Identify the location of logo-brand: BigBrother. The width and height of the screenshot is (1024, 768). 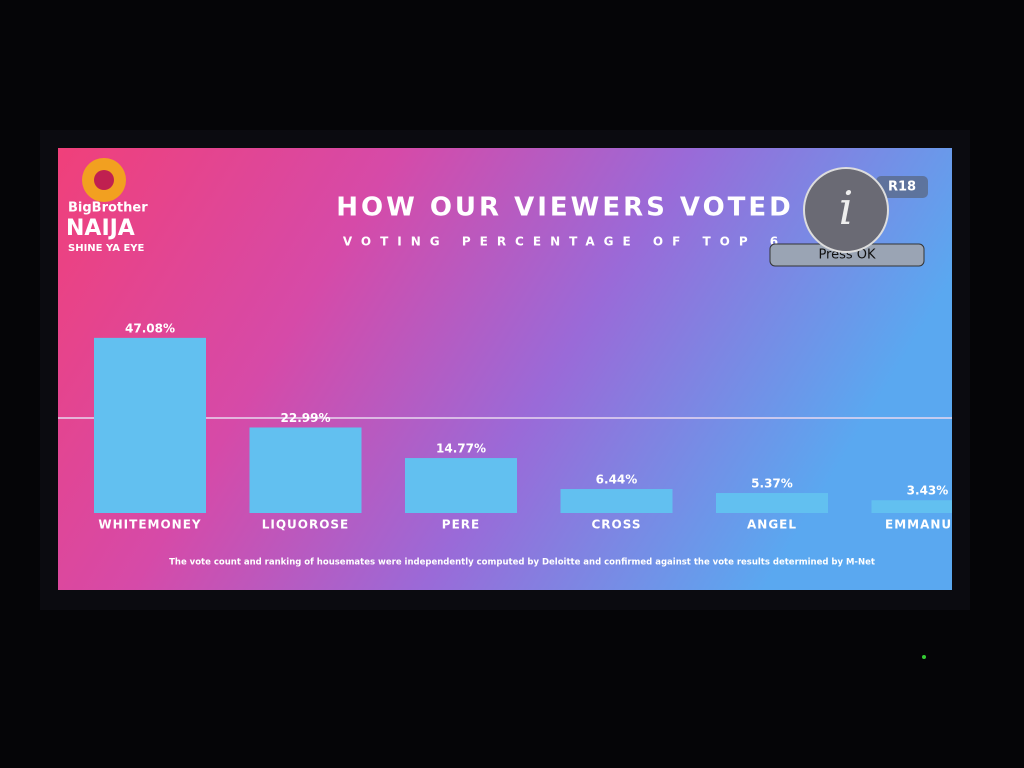
(108, 208).